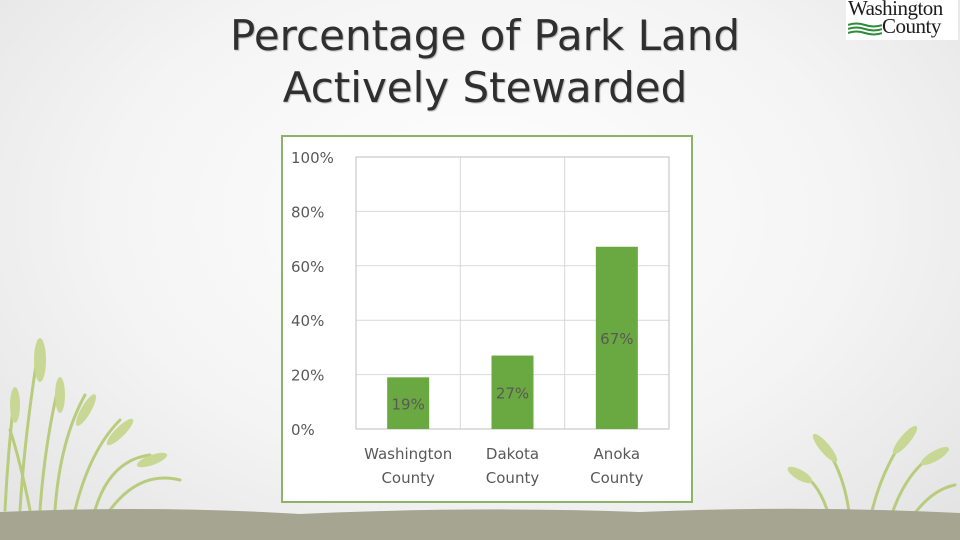  What do you see at coordinates (303, 430) in the screenshot?
I see `y-tick-label: 0%` at bounding box center [303, 430].